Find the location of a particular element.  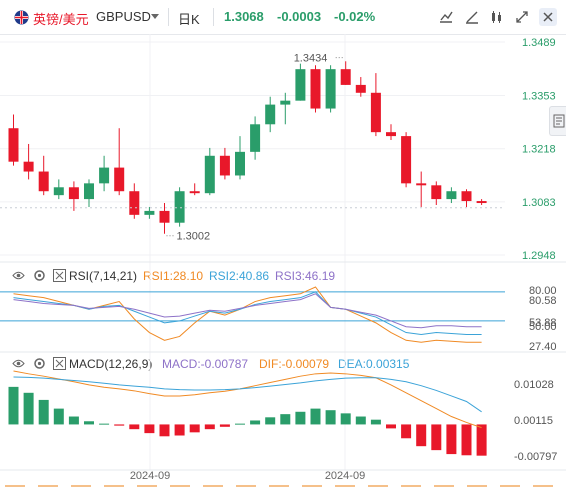

flag-uk-icon is located at coordinates (21, 17).